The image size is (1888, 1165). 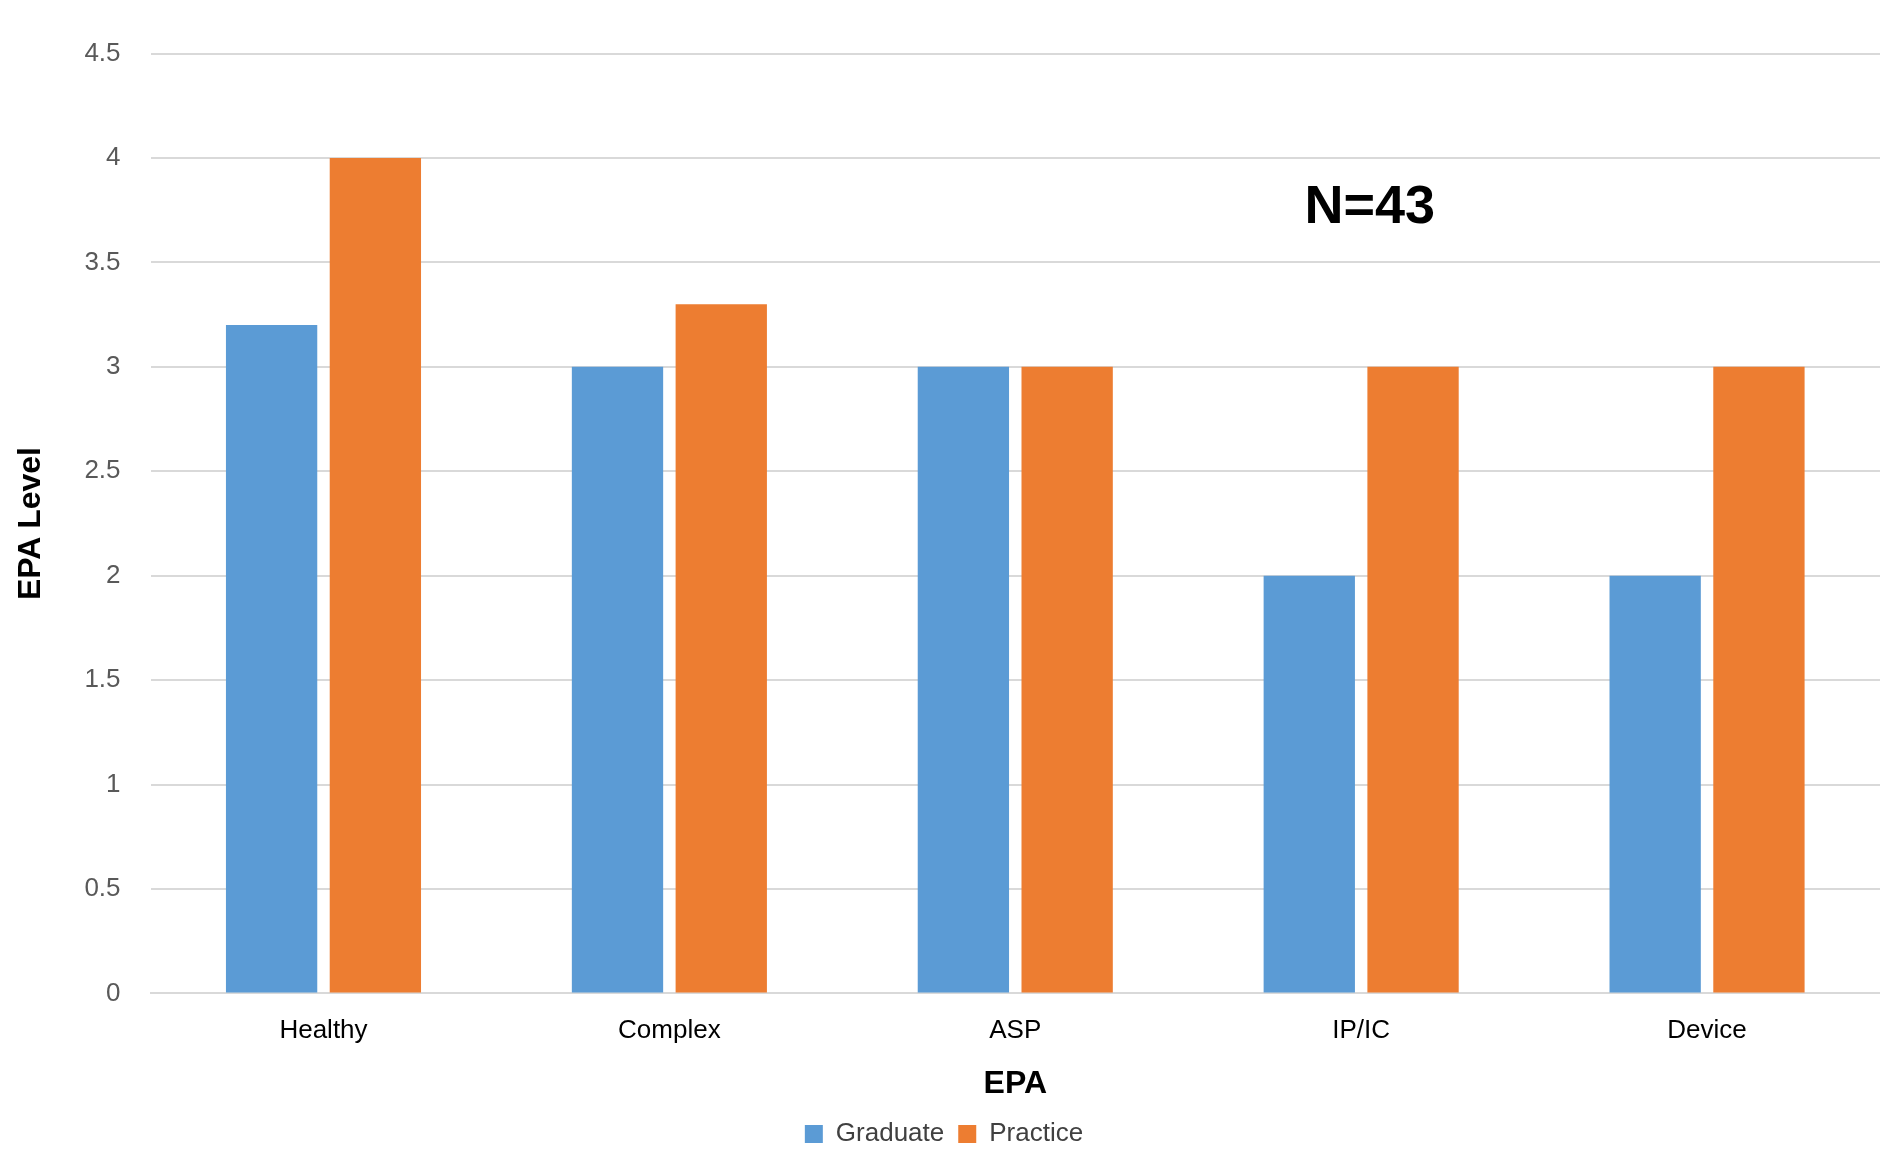 I want to click on y-tick-label: 4.5, so click(x=102, y=51).